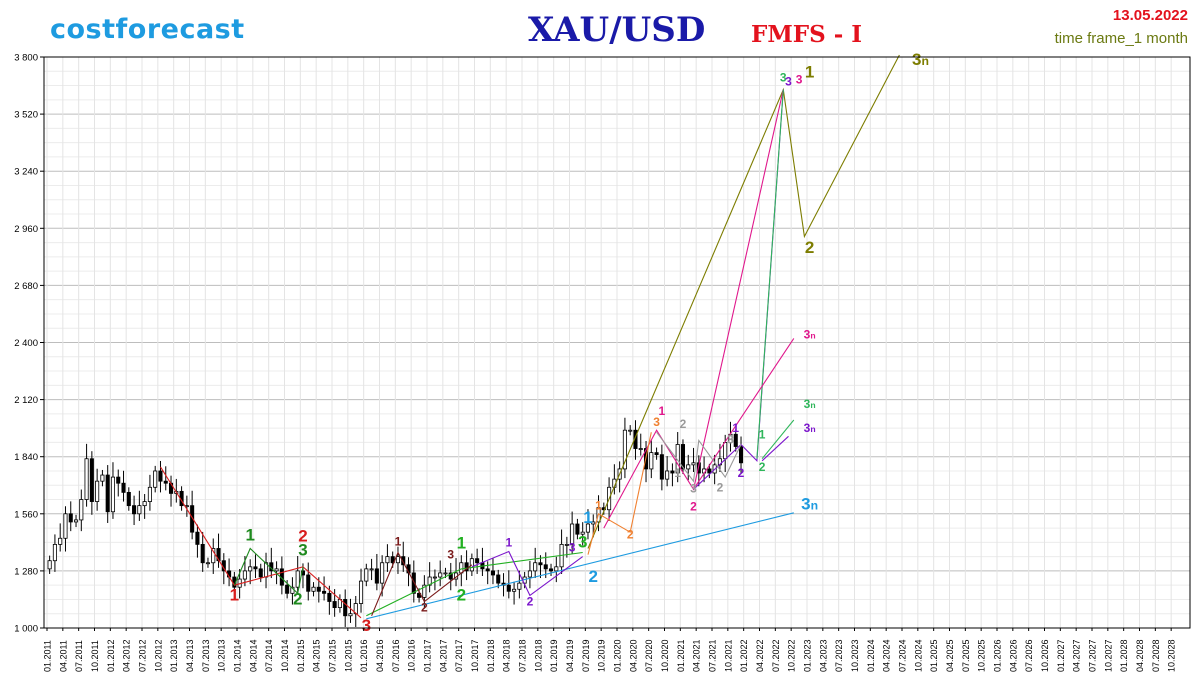 The width and height of the screenshot is (1200, 676). Describe the element at coordinates (903, 655) in the screenshot. I see `x-tick-label: 07.2024` at that location.